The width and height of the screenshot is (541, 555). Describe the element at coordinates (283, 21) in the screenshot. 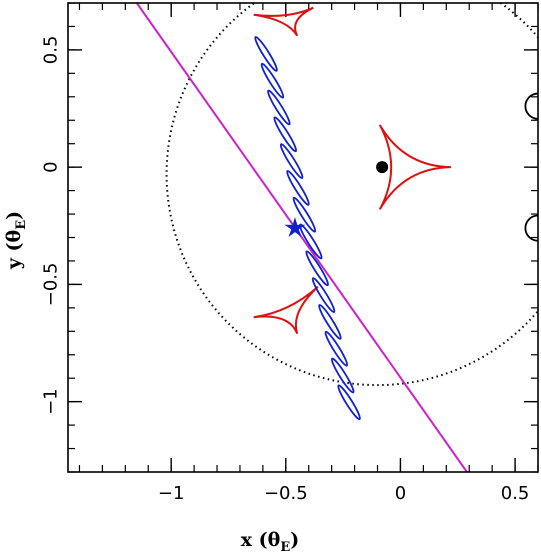

I see `caustic-upper` at that location.